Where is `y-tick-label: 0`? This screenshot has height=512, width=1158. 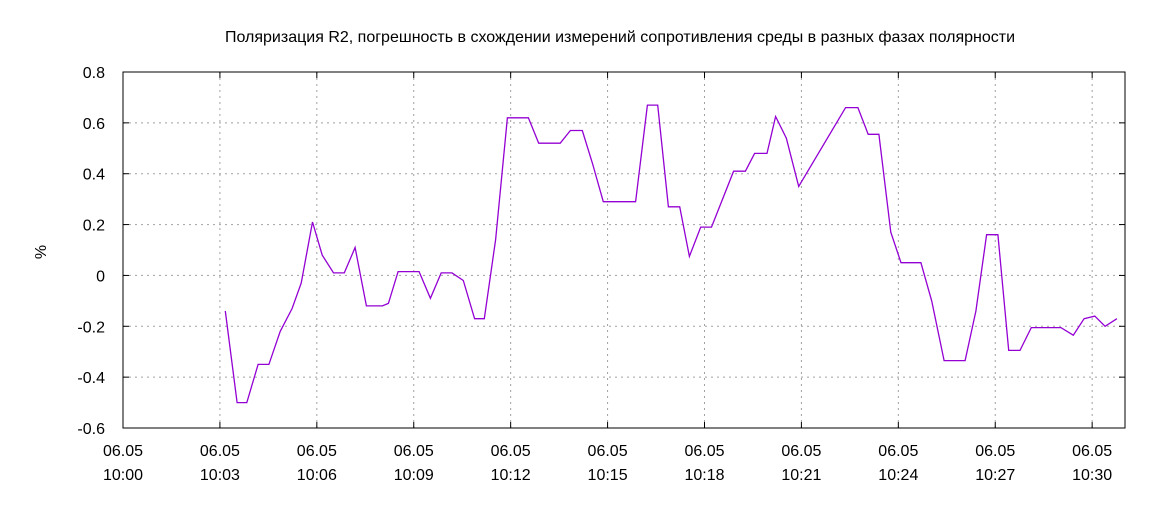 y-tick-label: 0 is located at coordinates (100, 276).